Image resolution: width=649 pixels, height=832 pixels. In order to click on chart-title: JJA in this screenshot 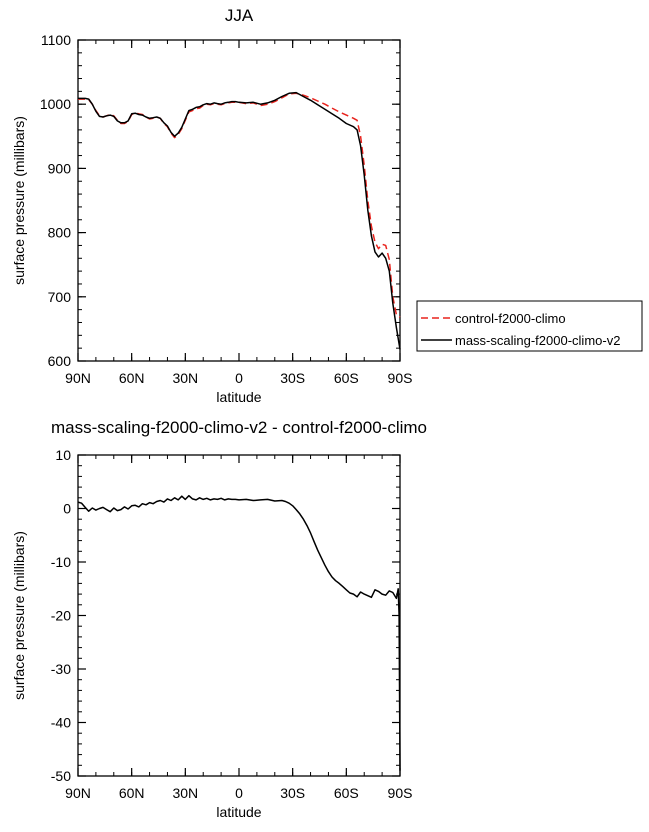, I will do `click(239, 15)`.